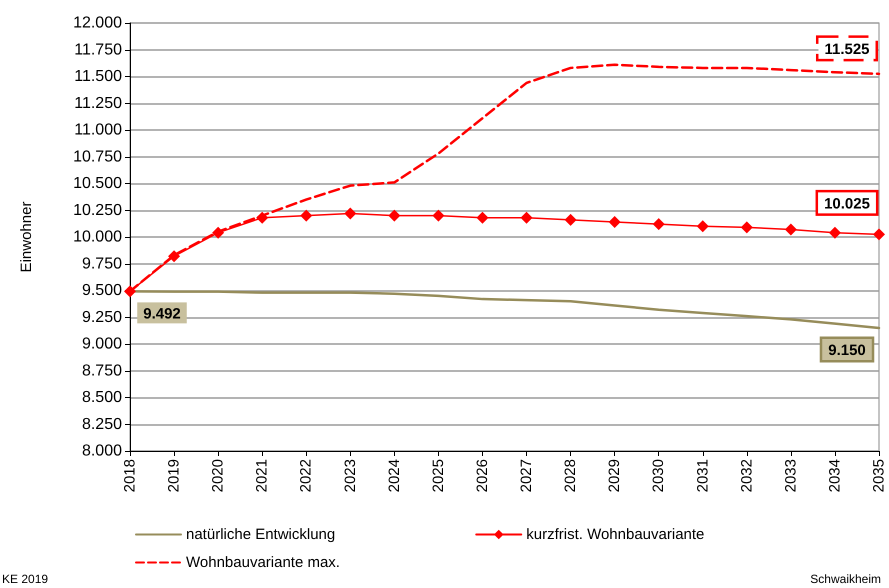  I want to click on x-tick-label: 2030, so click(659, 475).